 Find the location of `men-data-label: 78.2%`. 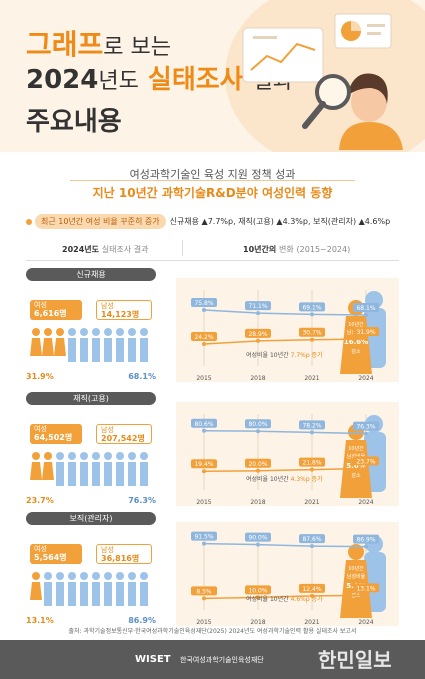

men-data-label: 78.2% is located at coordinates (311, 425).